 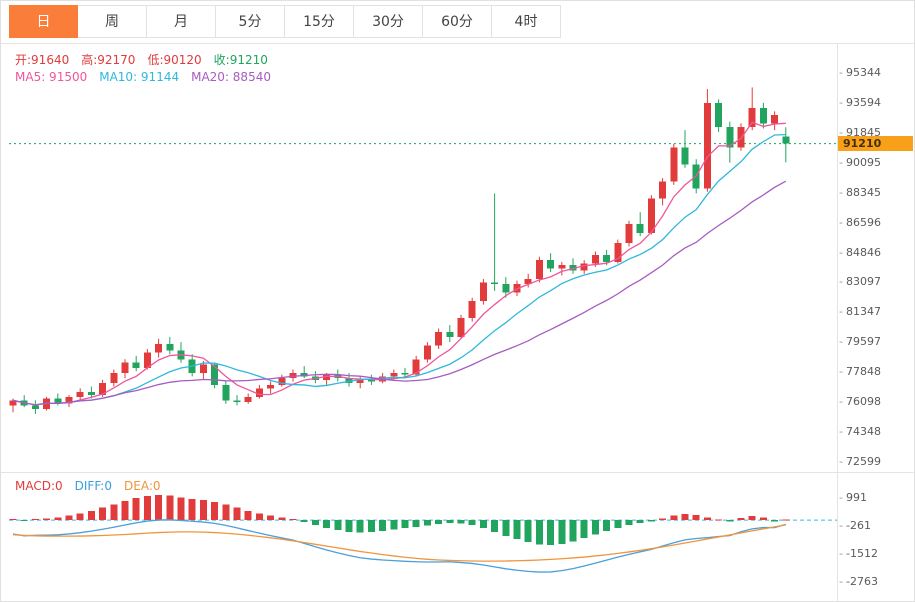 What do you see at coordinates (863, 312) in the screenshot?
I see `price-axis-label-8-value: 81347` at bounding box center [863, 312].